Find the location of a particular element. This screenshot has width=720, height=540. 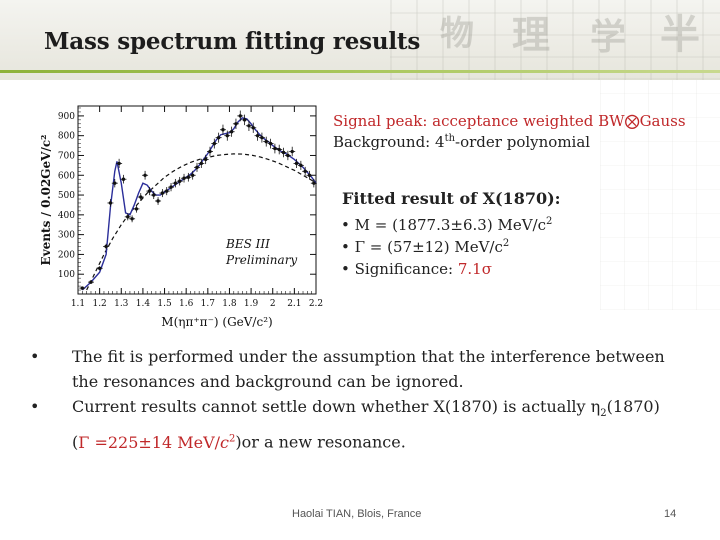

gamma-sup: 2 is located at coordinates (232, 439).